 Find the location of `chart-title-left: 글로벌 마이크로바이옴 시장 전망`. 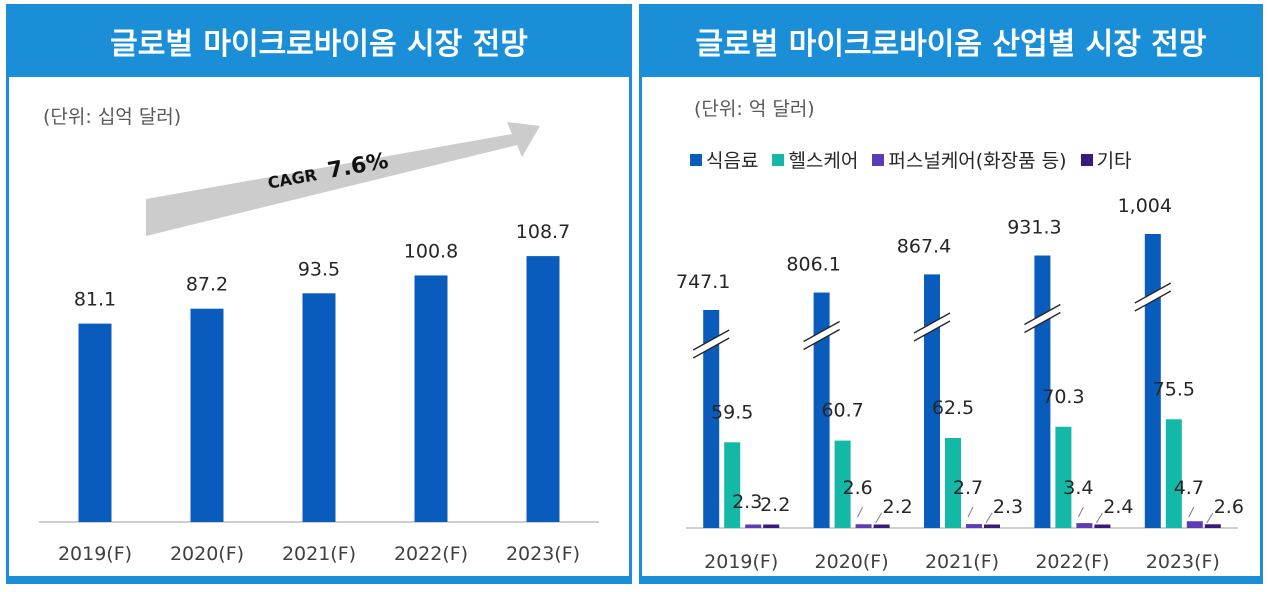

chart-title-left: 글로벌 마이크로바이옴 시장 전망 is located at coordinates (319, 40).